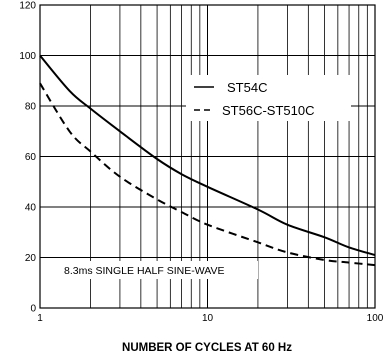  Describe the element at coordinates (31, 107) in the screenshot. I see `y-tick-label: 80` at that location.